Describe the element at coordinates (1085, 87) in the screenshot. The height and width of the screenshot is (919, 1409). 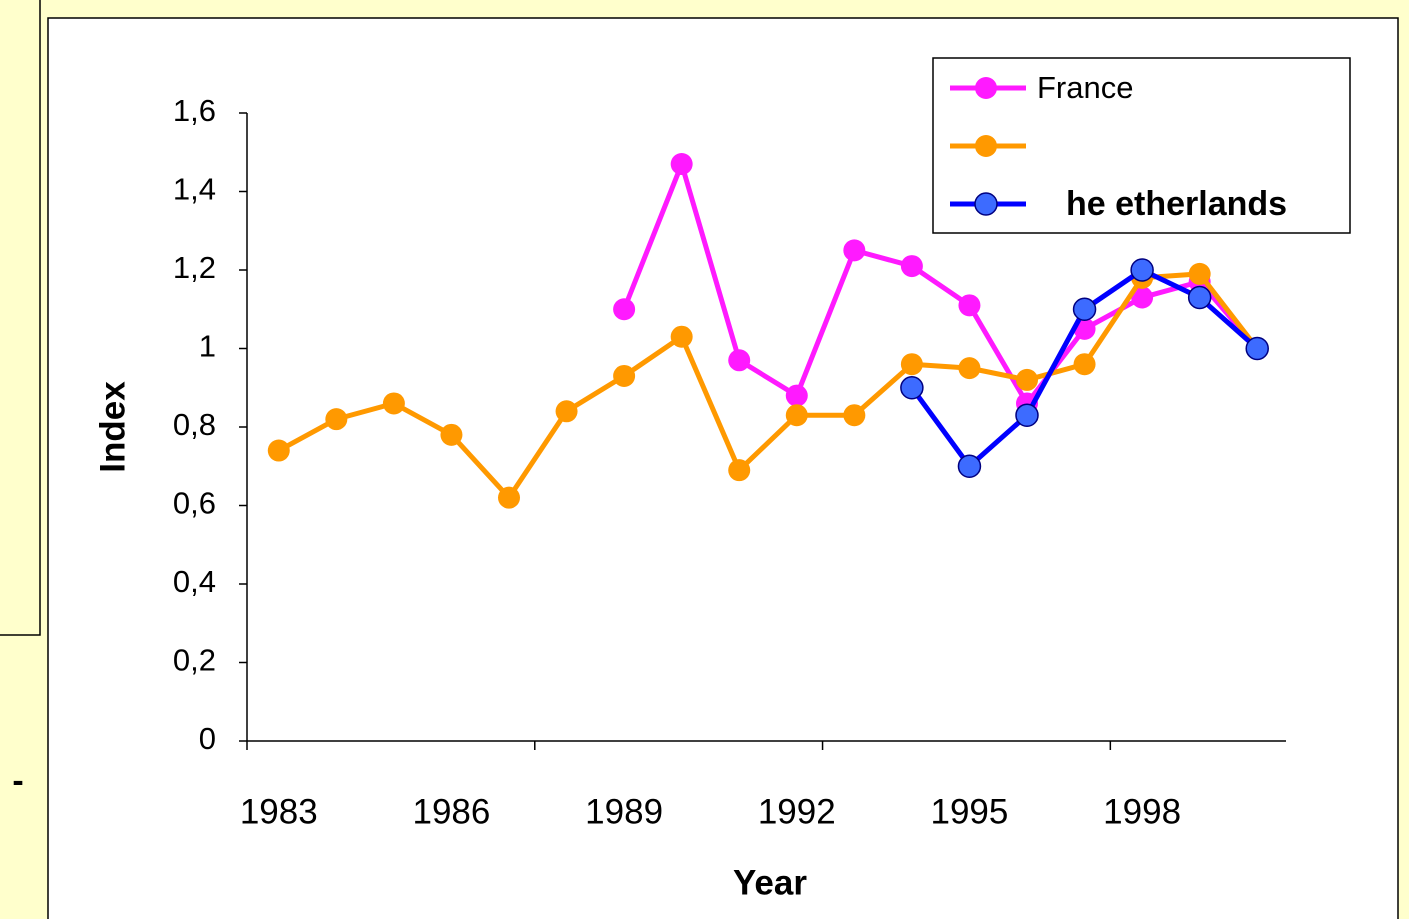
I see `legend-label: France` at that location.